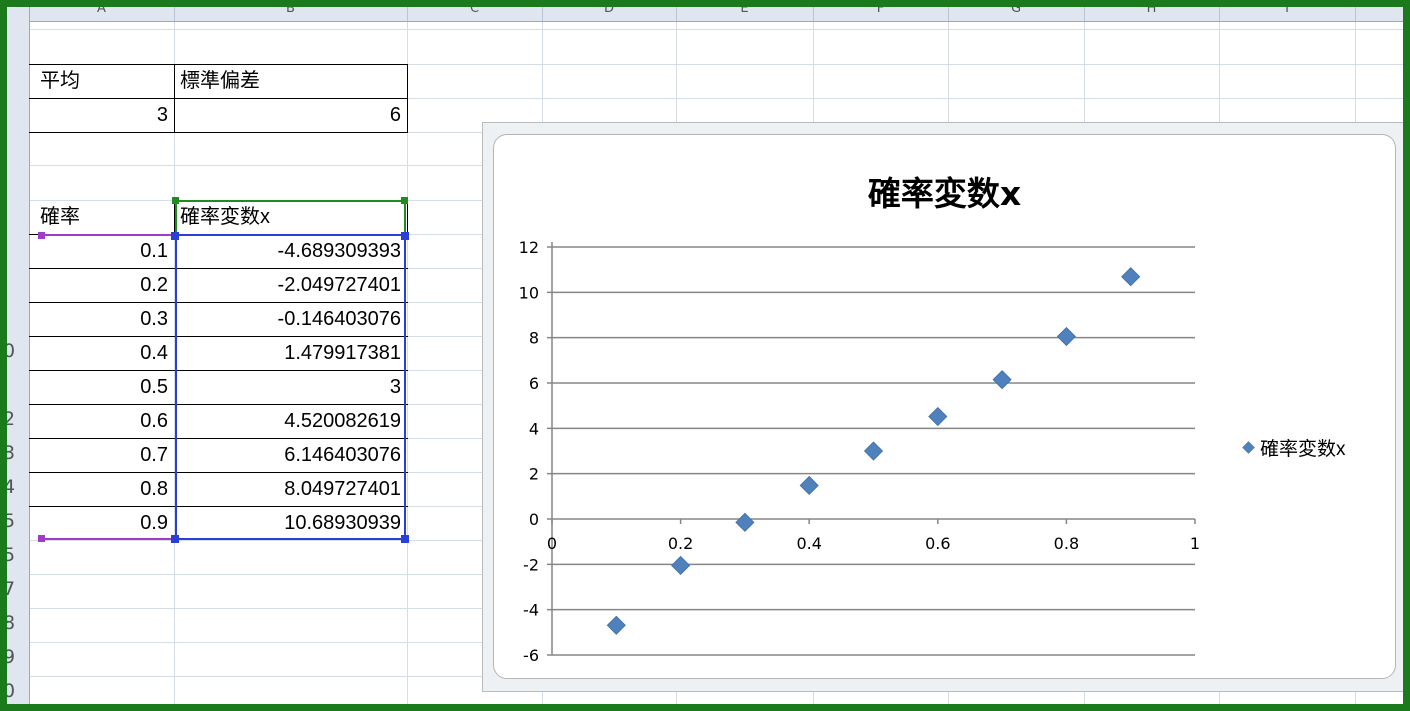 This screenshot has height=711, width=1410. I want to click on row-header-17: 7, so click(9, 589).